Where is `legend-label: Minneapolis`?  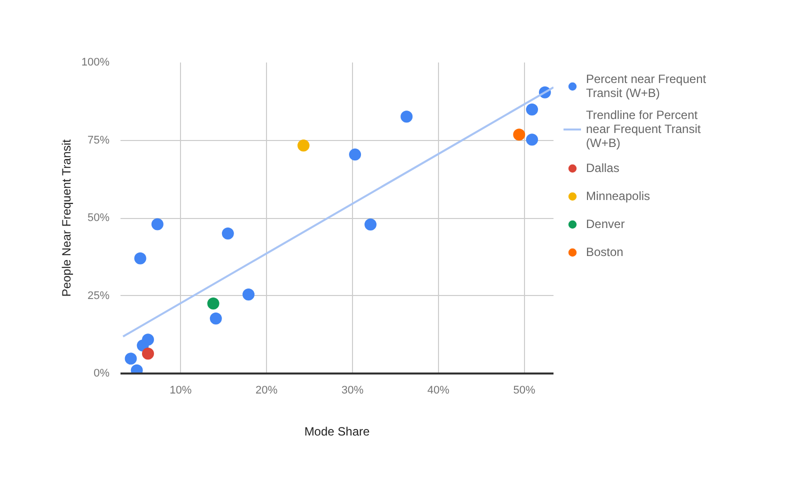
legend-label: Minneapolis is located at coordinates (618, 196).